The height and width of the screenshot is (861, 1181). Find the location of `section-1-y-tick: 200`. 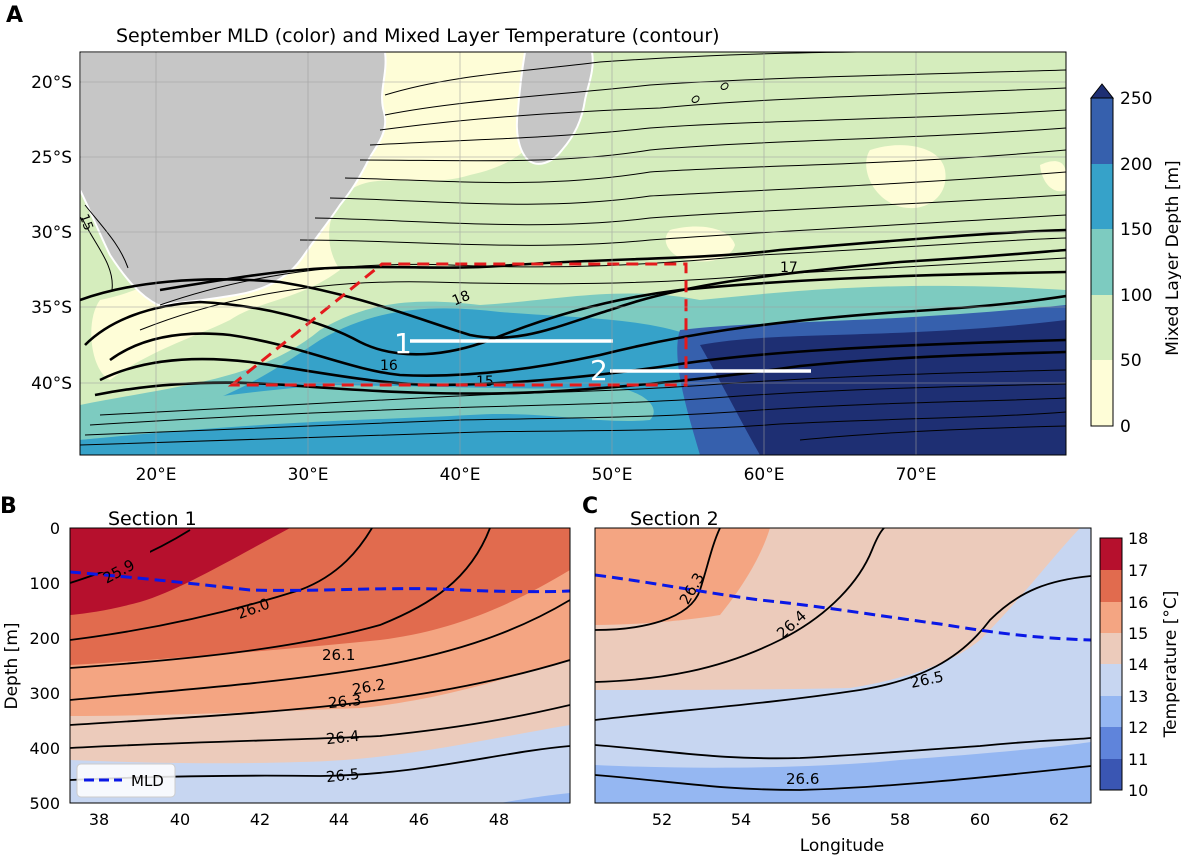

section-1-y-tick: 200 is located at coordinates (44, 638).